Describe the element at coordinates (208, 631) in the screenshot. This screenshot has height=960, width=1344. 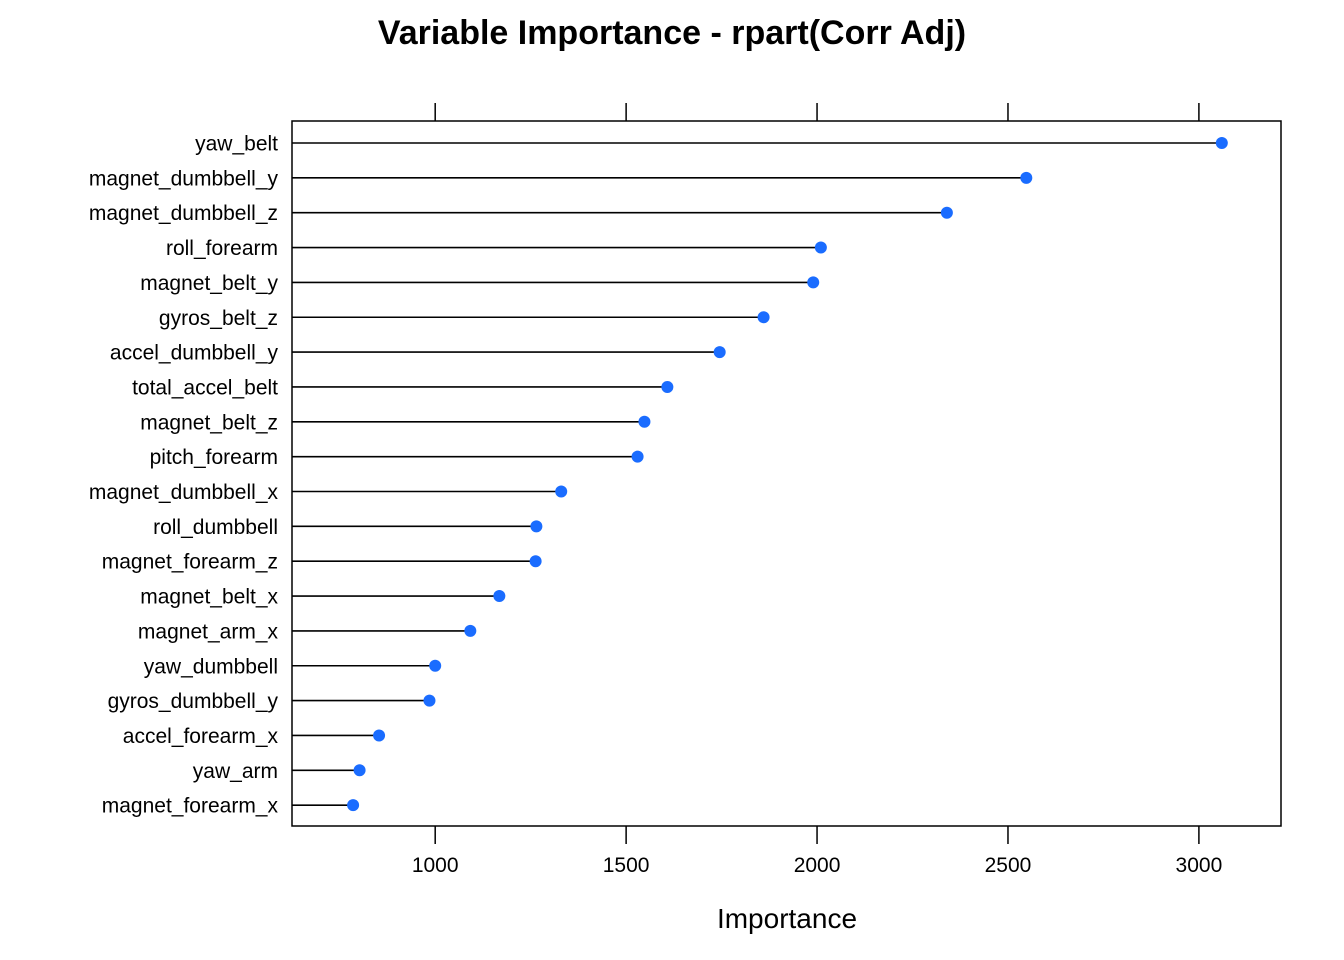
I see `category-label: magnet_arm_x` at that location.